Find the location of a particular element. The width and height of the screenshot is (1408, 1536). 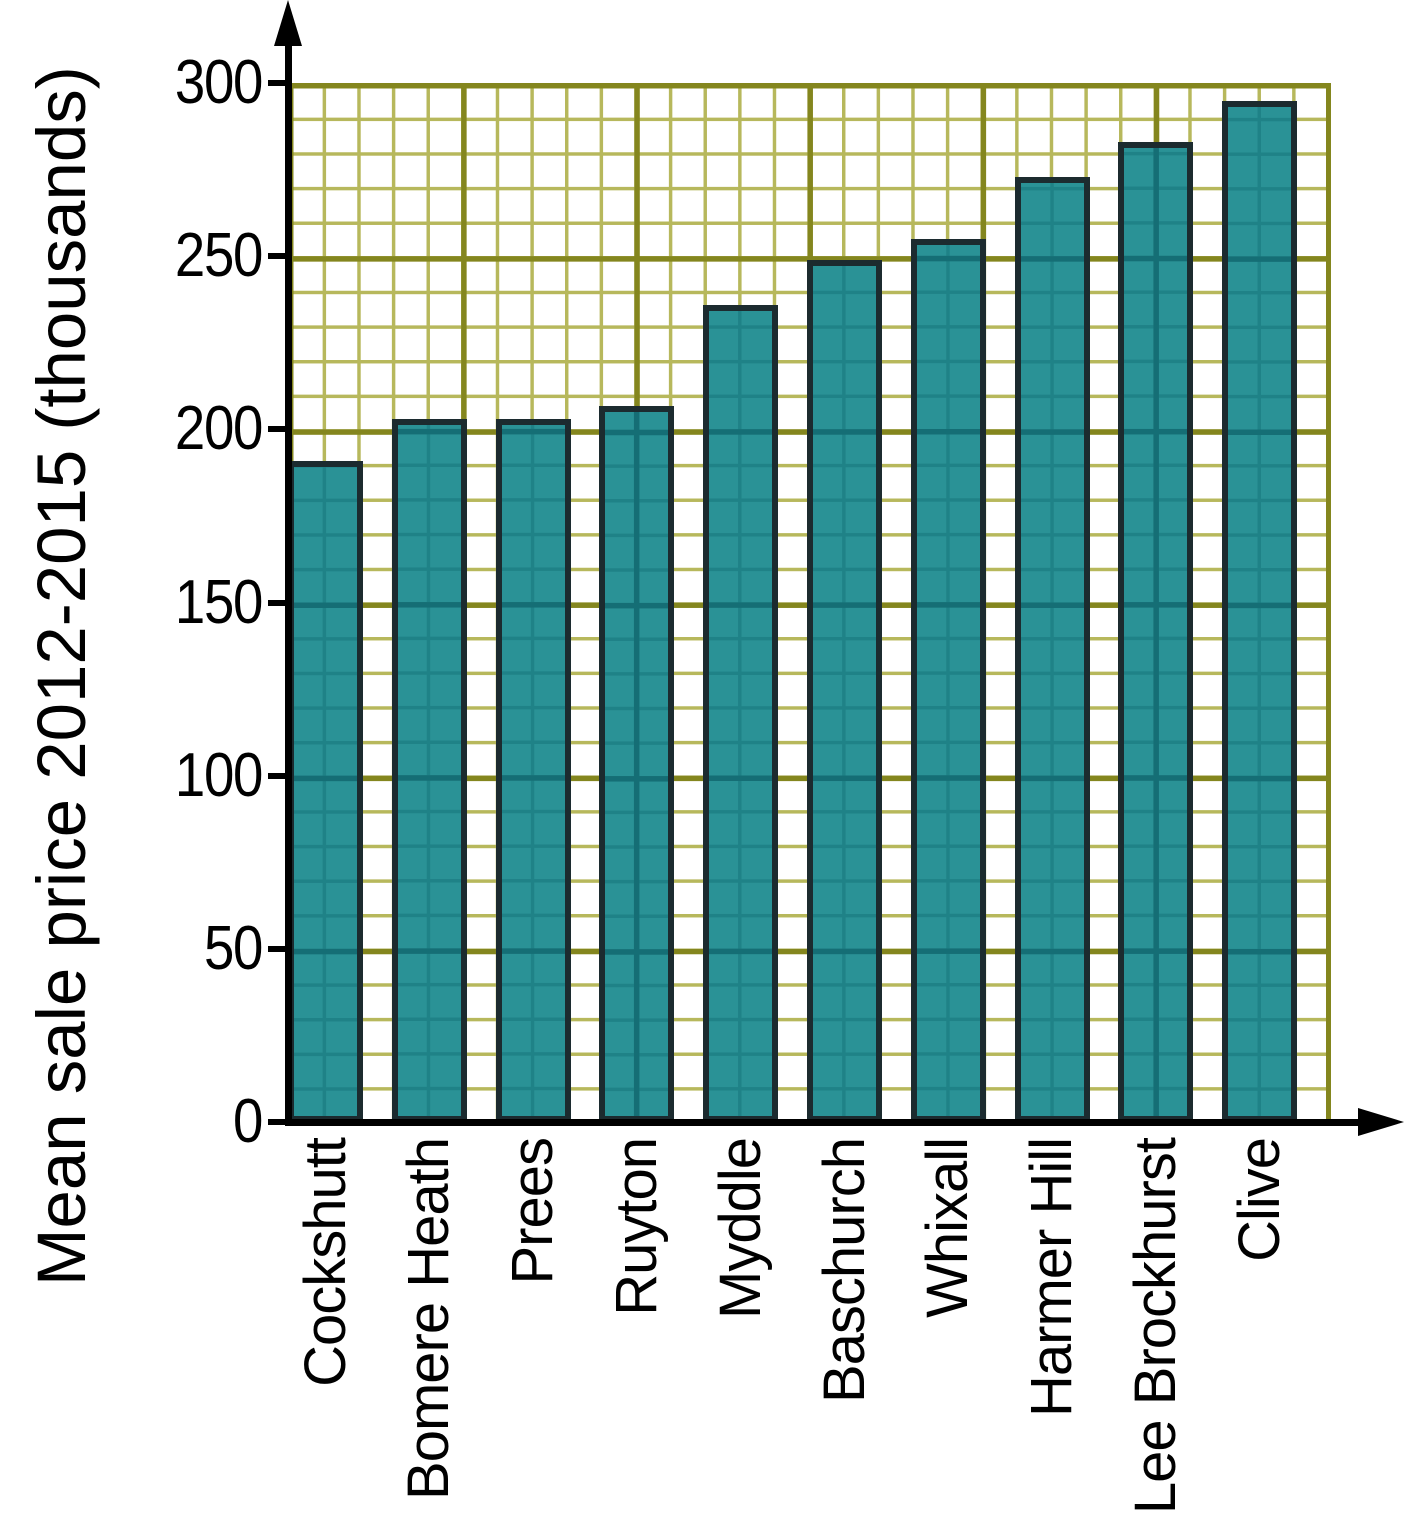

bar-clive is located at coordinates (1260, 611).